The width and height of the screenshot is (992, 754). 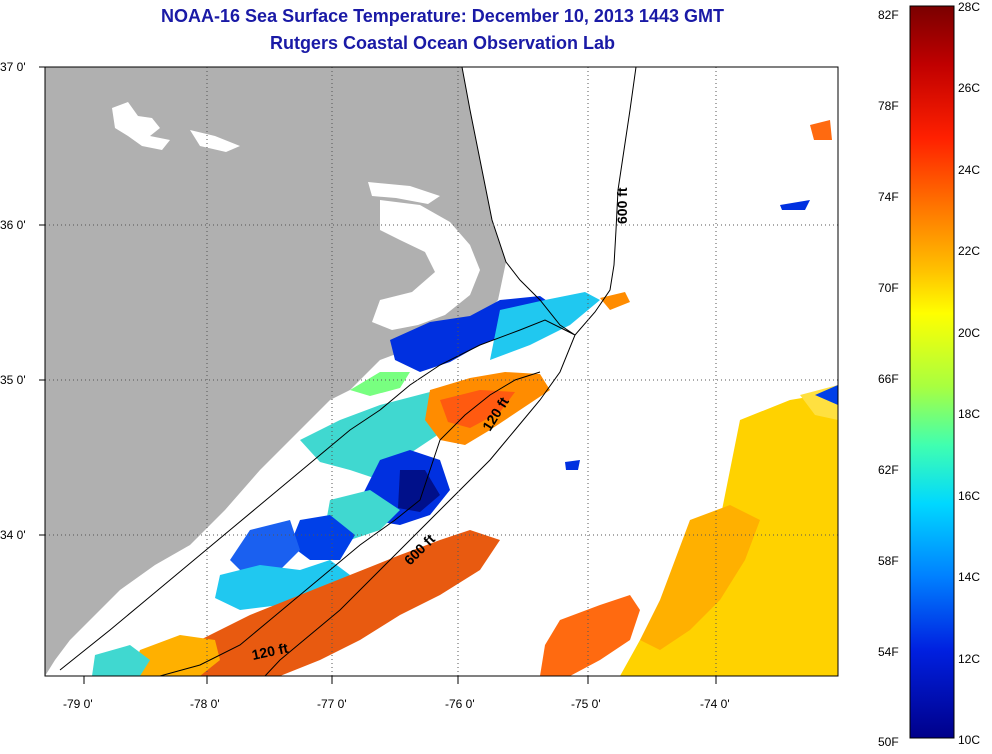 What do you see at coordinates (426, 265) in the screenshot?
I see `pamlico-sound` at bounding box center [426, 265].